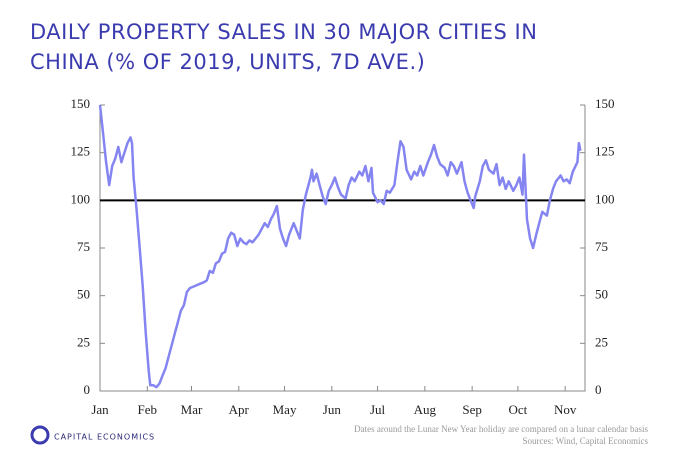 Image resolution: width=680 pixels, height=472 pixels. What do you see at coordinates (586, 441) in the screenshot?
I see `source: Sources: Wind, Capital Economics` at bounding box center [586, 441].